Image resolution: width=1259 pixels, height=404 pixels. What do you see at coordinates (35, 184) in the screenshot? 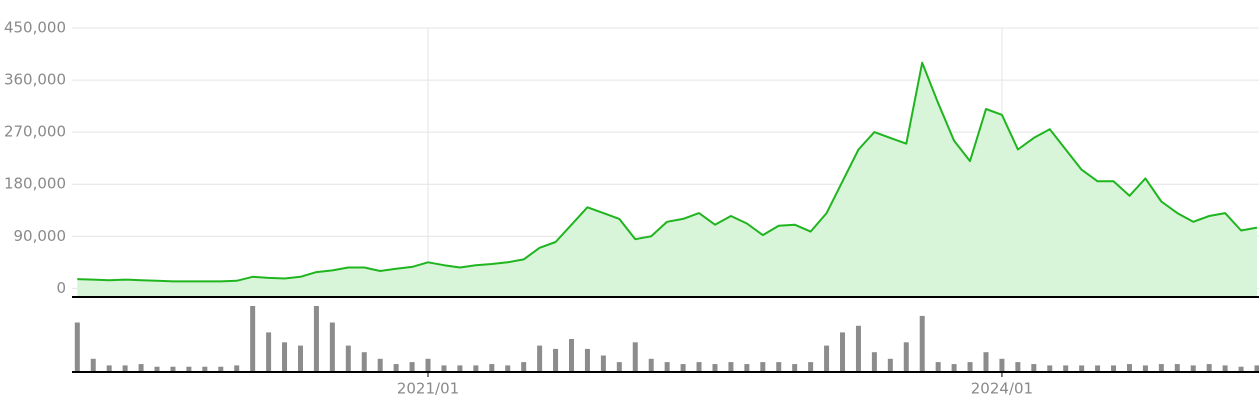
I see `y-tick-label: 180,000` at bounding box center [35, 184].